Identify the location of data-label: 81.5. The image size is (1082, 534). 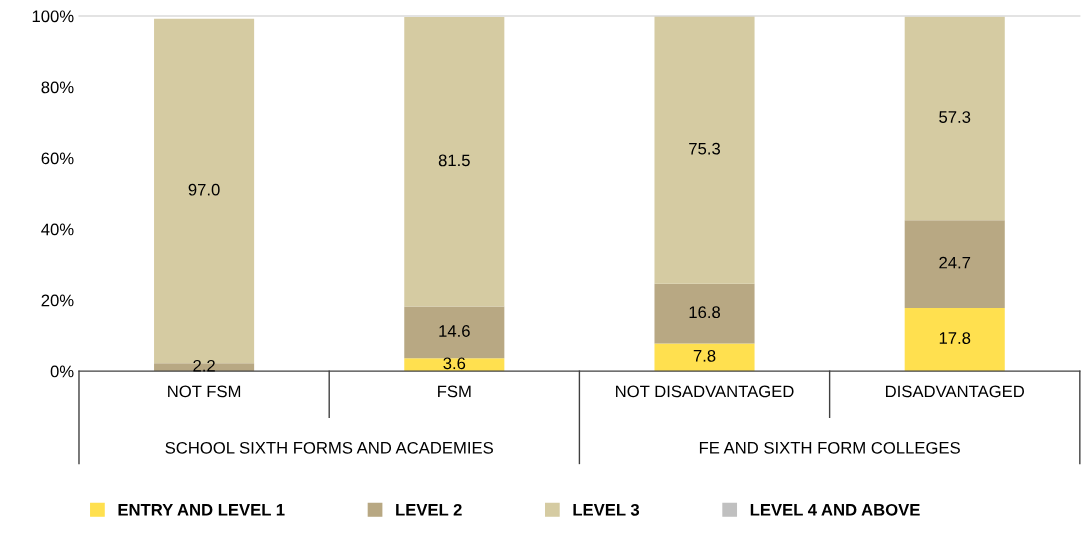
(454, 160).